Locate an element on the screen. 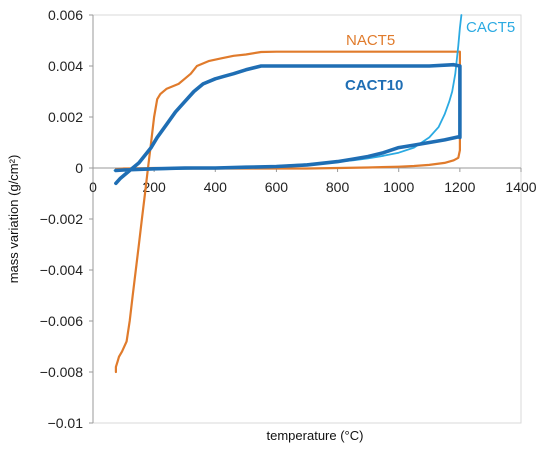 This screenshot has width=550, height=450. x-tick-label: 1000 is located at coordinates (398, 187).